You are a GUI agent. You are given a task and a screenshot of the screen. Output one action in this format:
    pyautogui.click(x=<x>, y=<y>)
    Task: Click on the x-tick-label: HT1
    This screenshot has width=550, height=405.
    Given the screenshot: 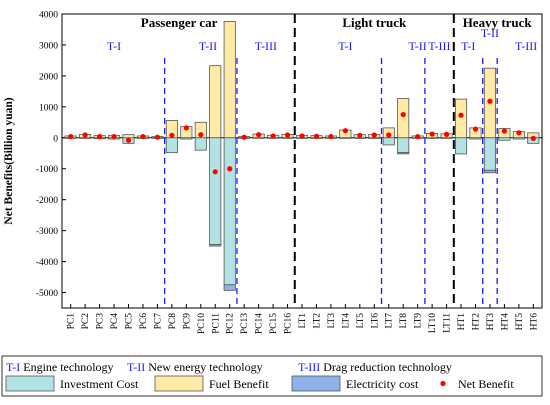 What is the action you would take?
    pyautogui.click(x=462, y=322)
    